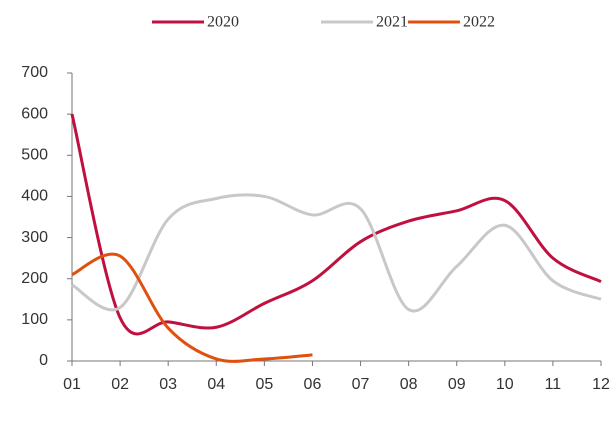 Image resolution: width=616 pixels, height=424 pixels. What do you see at coordinates (192, 307) in the screenshot?
I see `series-line` at bounding box center [192, 307].